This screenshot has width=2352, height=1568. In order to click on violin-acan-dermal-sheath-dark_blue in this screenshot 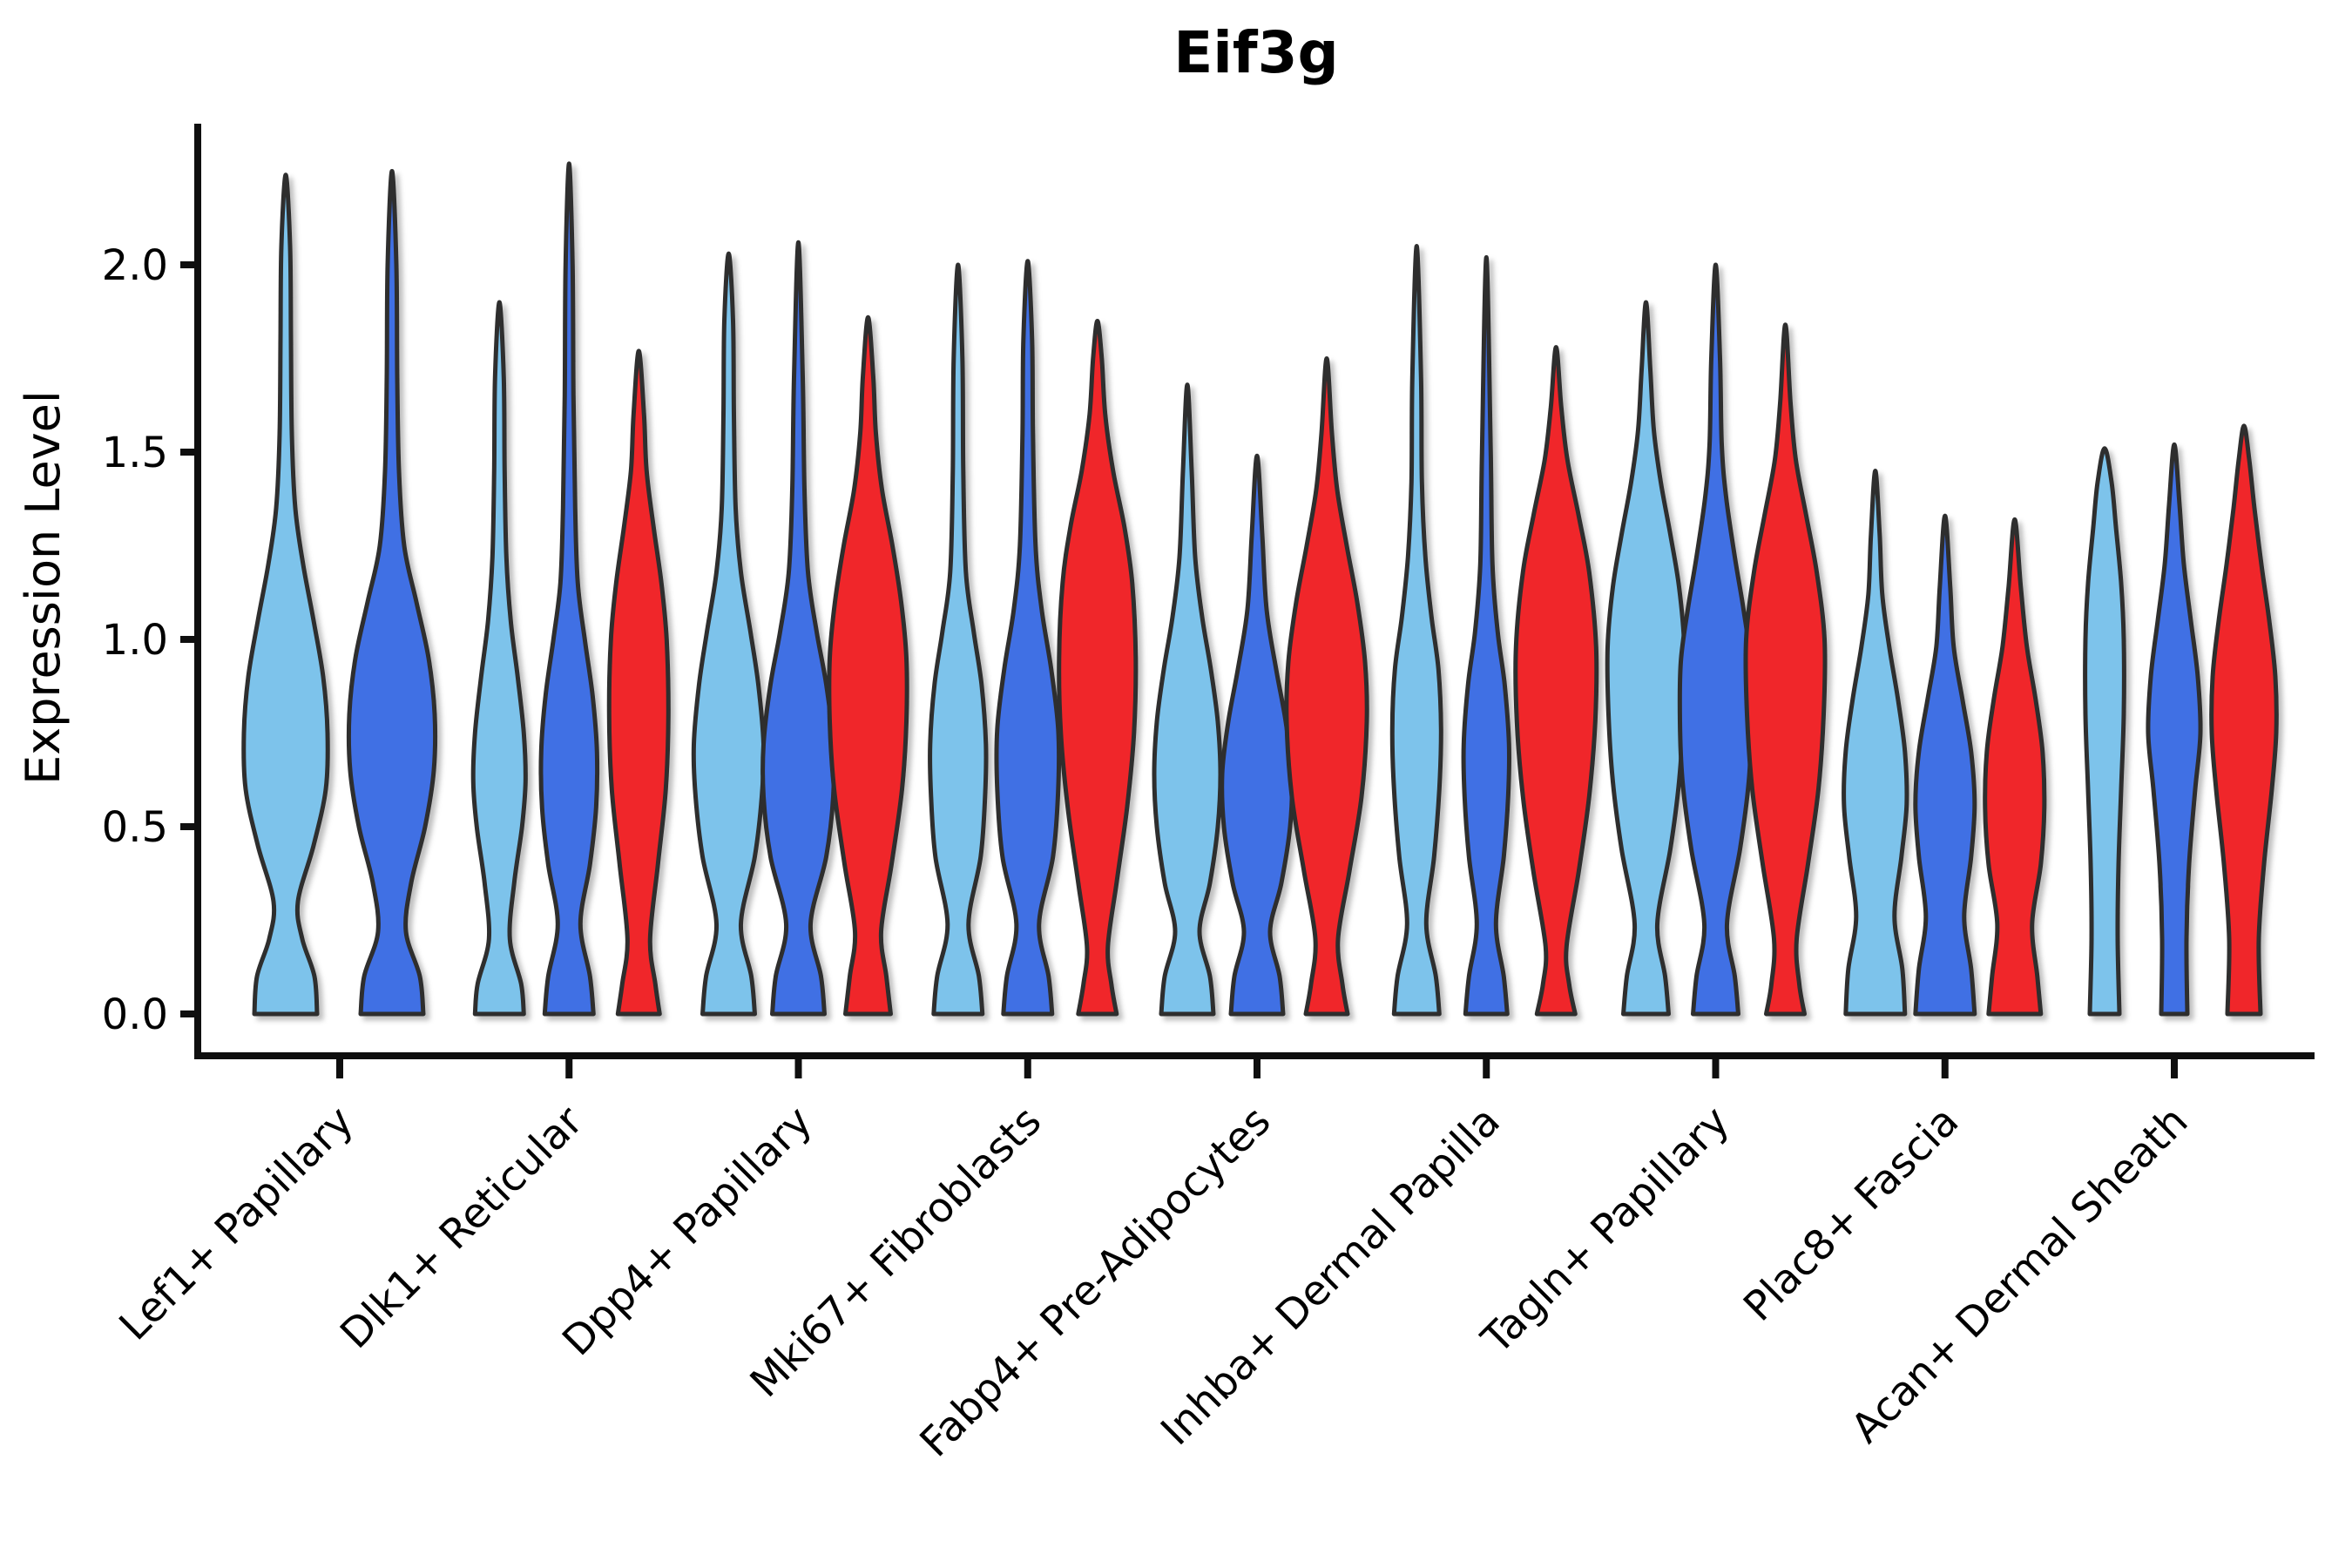, I will do `click(2174, 729)`.